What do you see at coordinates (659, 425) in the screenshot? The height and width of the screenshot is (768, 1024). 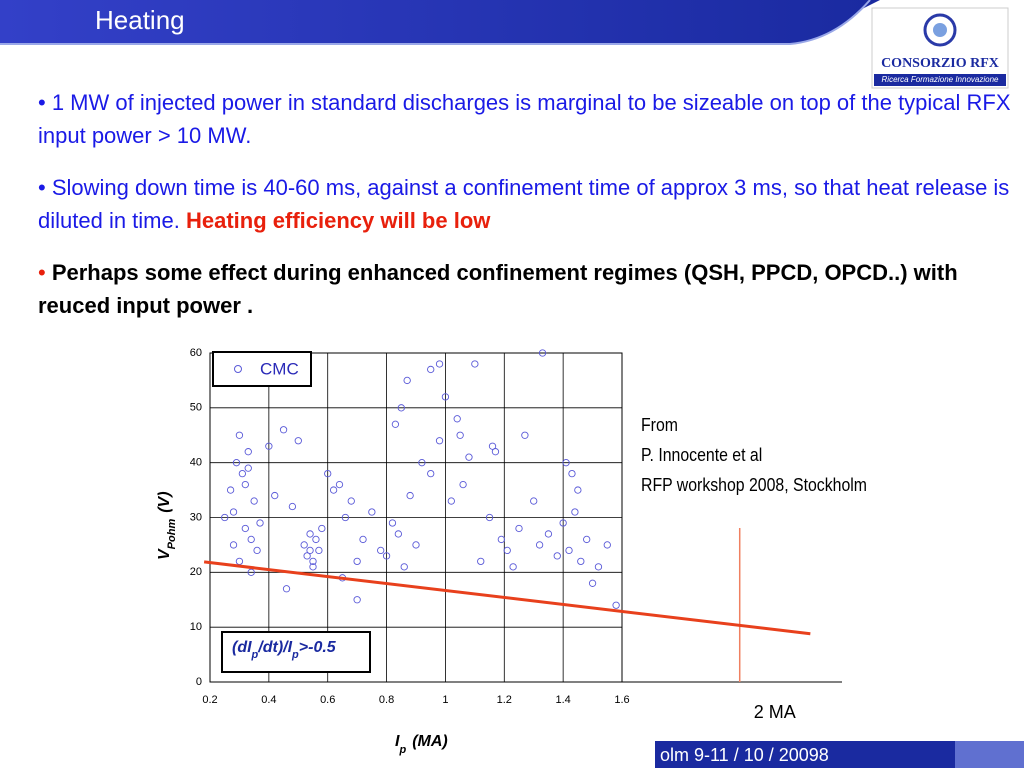 I see `citation-line: From` at bounding box center [659, 425].